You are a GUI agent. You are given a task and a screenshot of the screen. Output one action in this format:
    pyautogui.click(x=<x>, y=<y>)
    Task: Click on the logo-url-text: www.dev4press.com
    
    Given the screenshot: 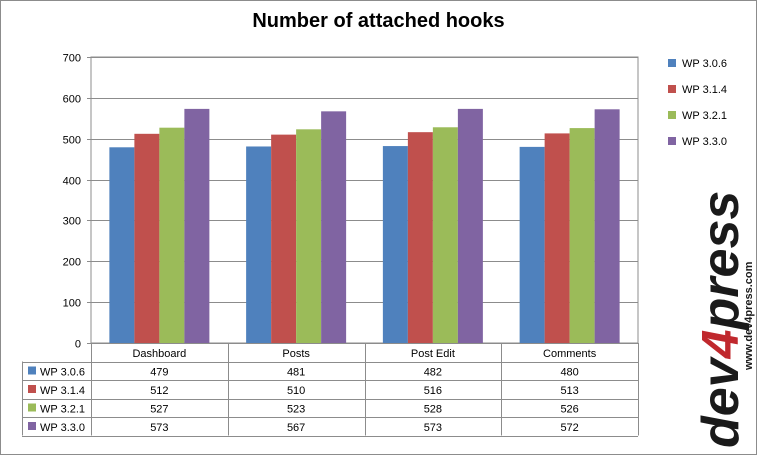 What is the action you would take?
    pyautogui.click(x=749, y=316)
    